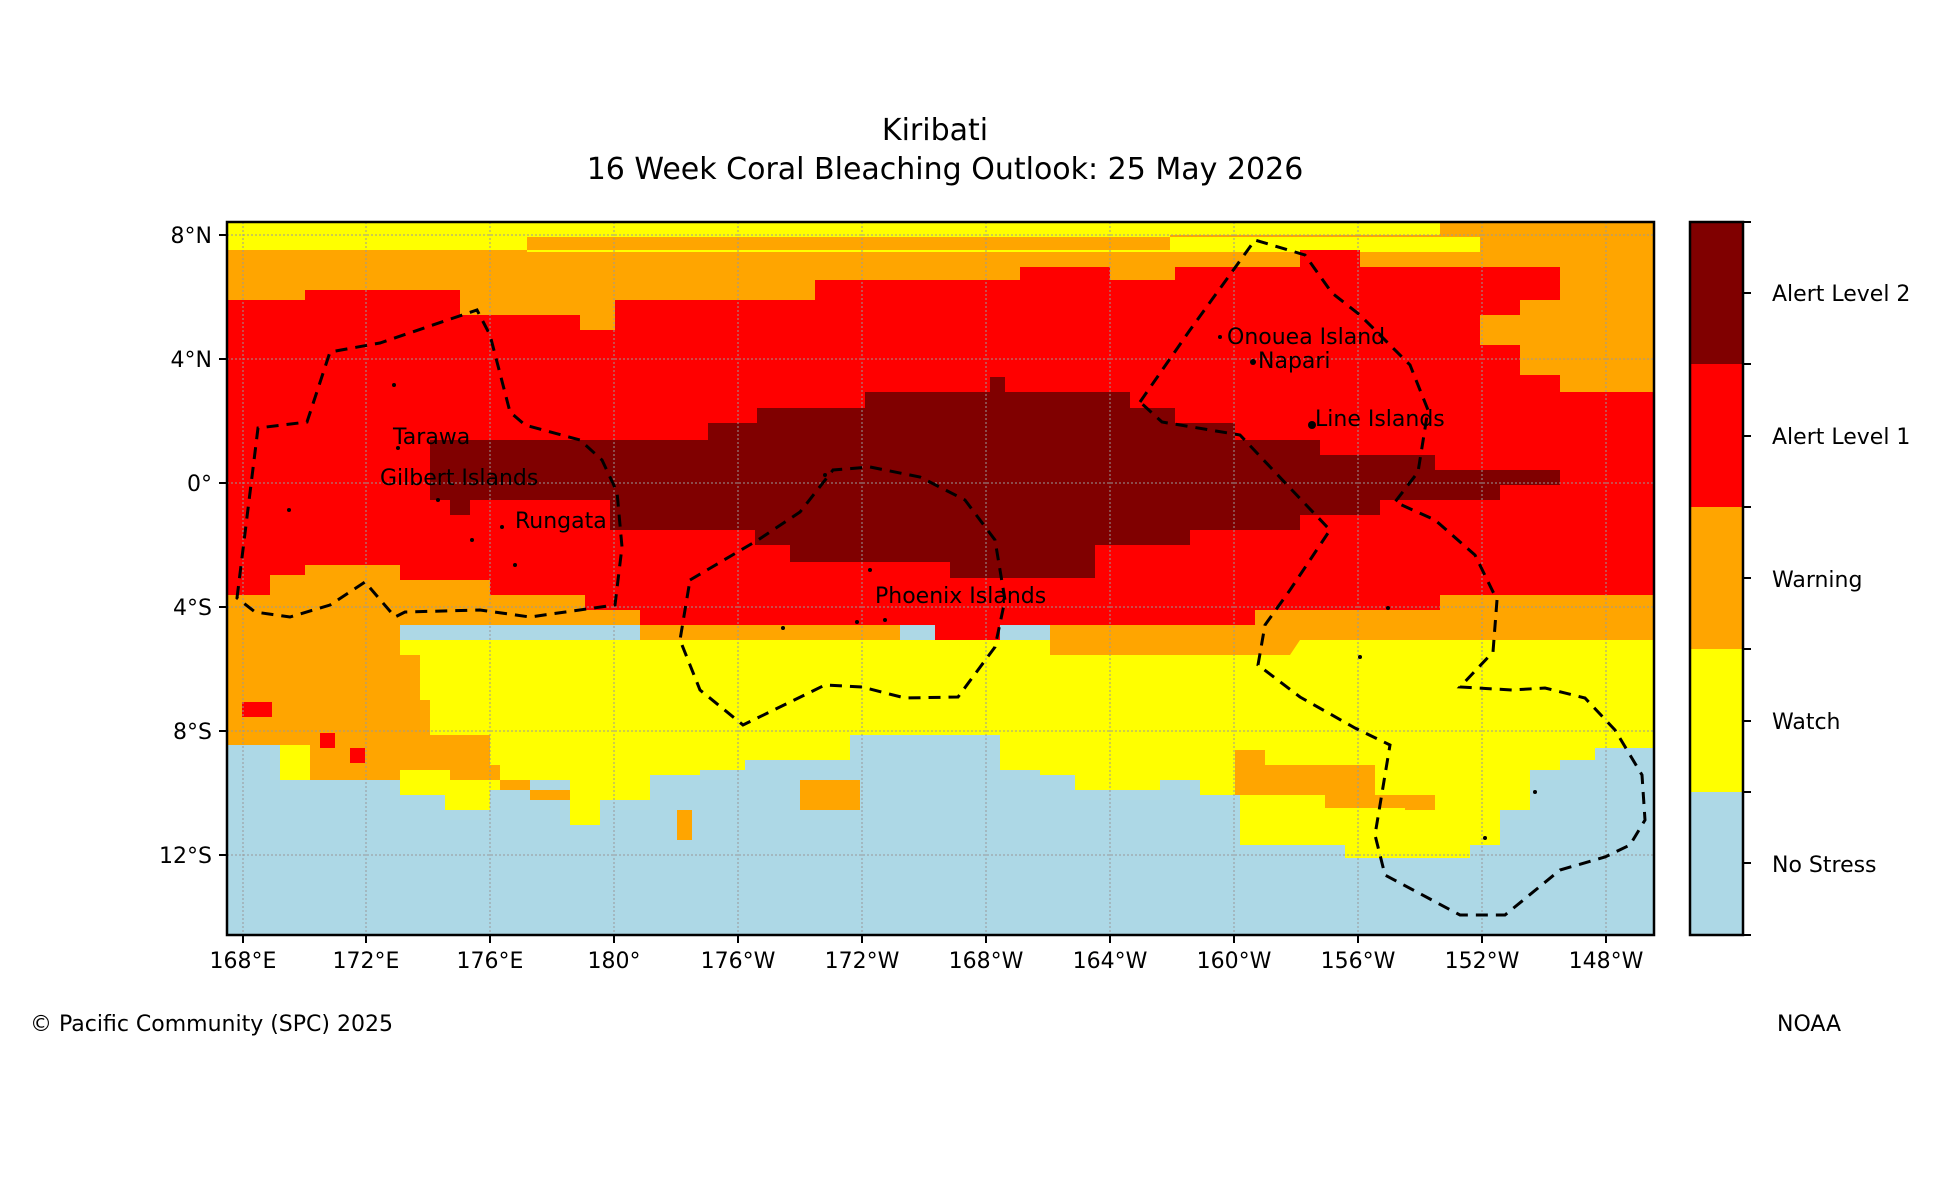 The width and height of the screenshot is (1947, 1180). I want to click on credit-noaa: NOAA, so click(1809, 1024).